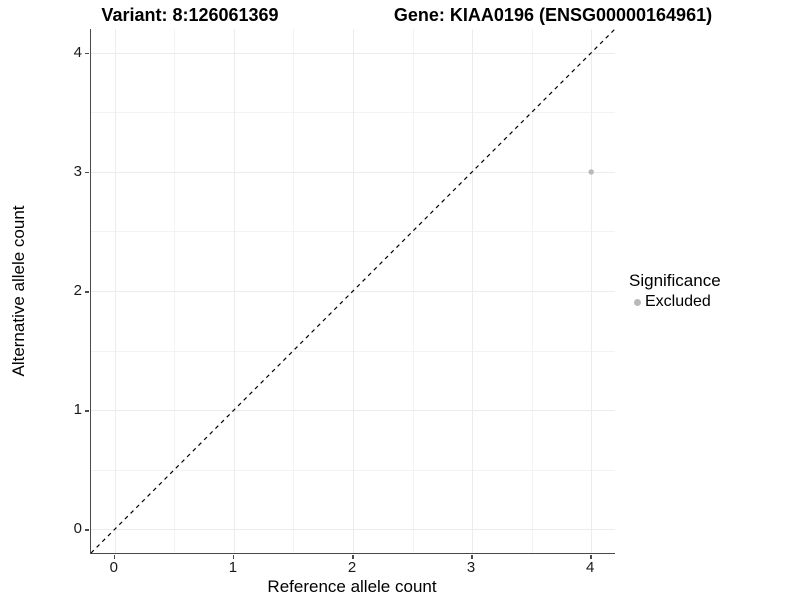 The image size is (800, 600). What do you see at coordinates (352, 567) in the screenshot?
I see `x-tick-label: 2` at bounding box center [352, 567].